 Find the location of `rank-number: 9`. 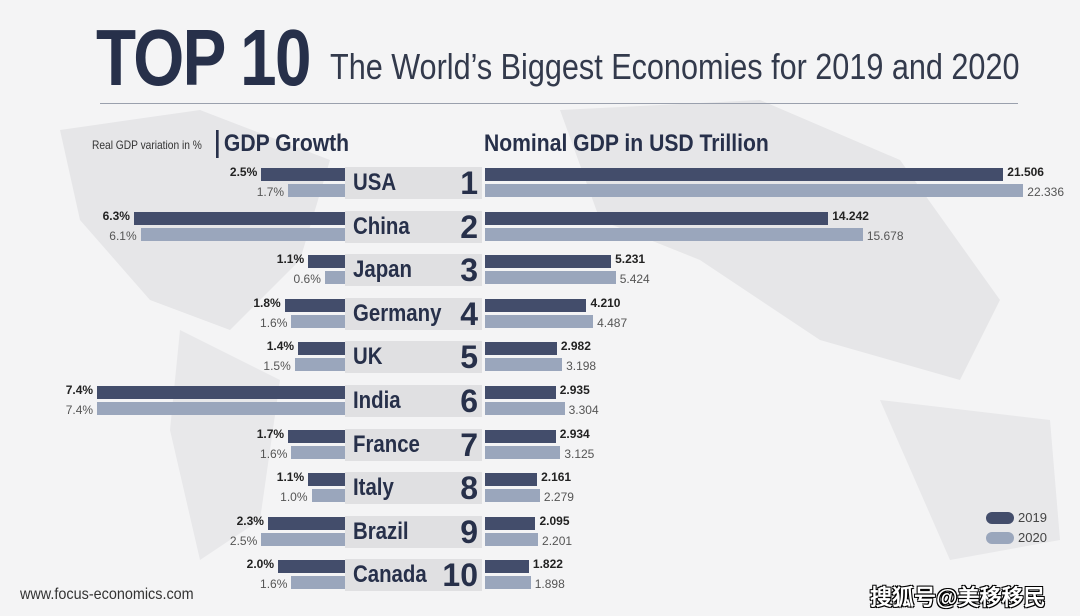

rank-number: 9 is located at coordinates (469, 531).